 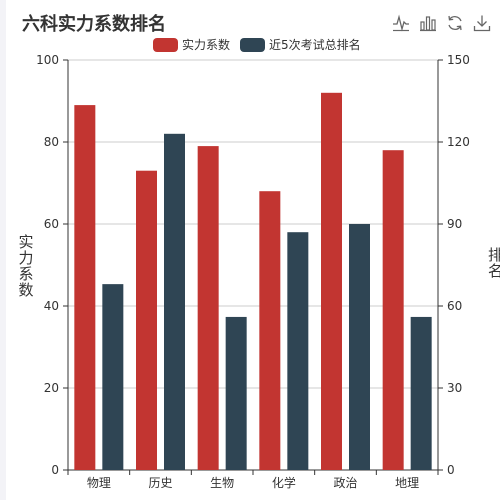 I want to click on x-tick-label: 政治, so click(x=345, y=483).